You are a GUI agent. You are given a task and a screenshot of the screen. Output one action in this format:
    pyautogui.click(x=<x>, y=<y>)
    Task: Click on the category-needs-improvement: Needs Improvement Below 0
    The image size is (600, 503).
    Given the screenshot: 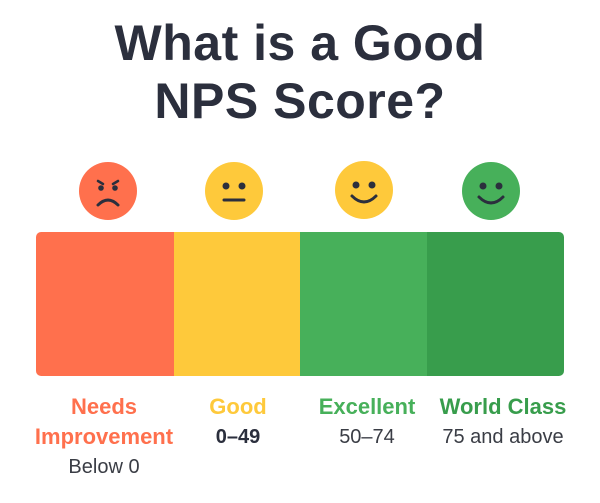 What is the action you would take?
    pyautogui.click(x=104, y=437)
    